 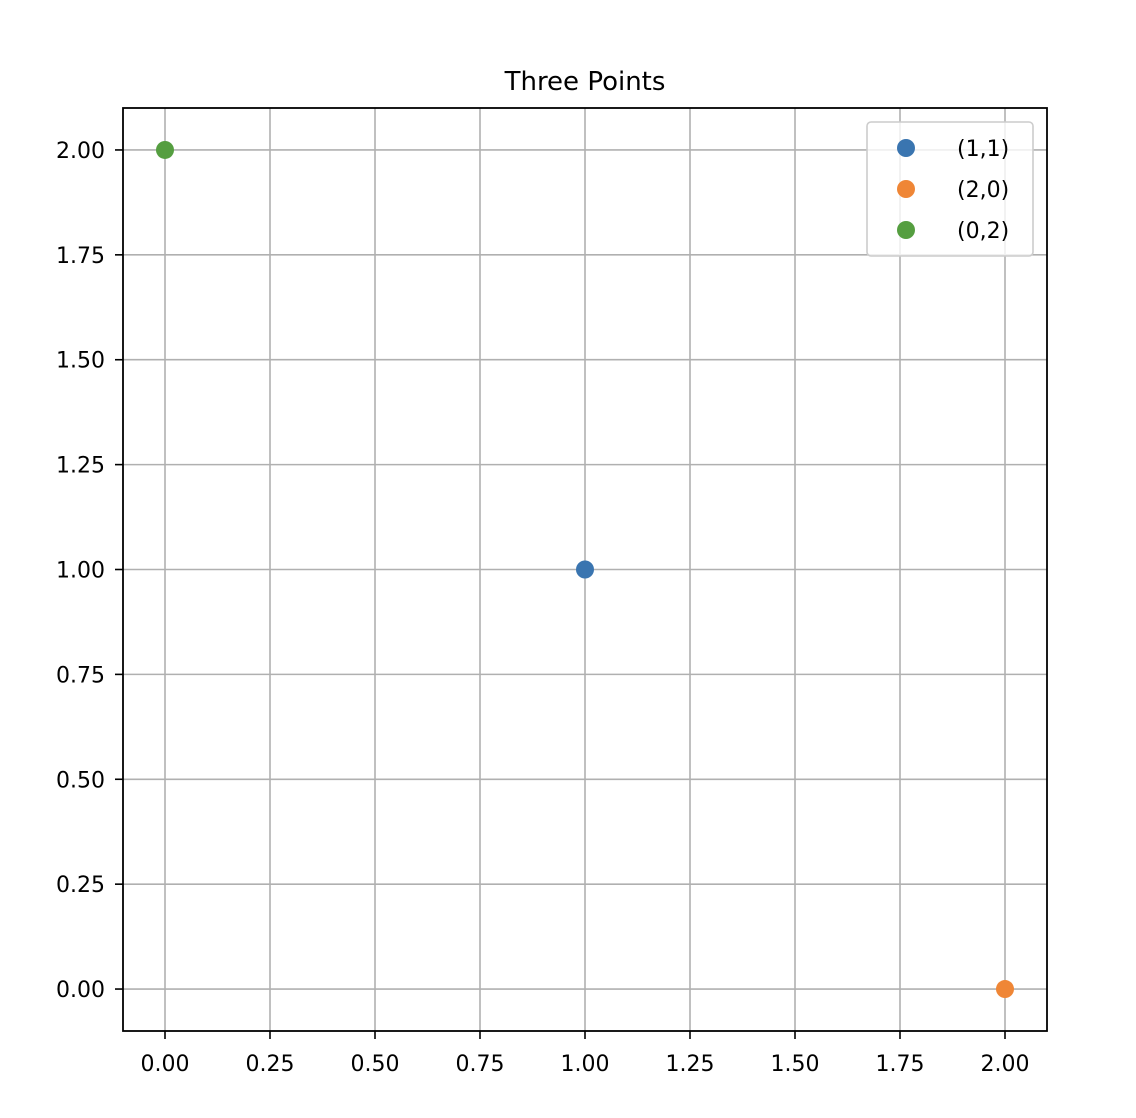 I want to click on legend-label-0: (1,1), so click(x=983, y=149).